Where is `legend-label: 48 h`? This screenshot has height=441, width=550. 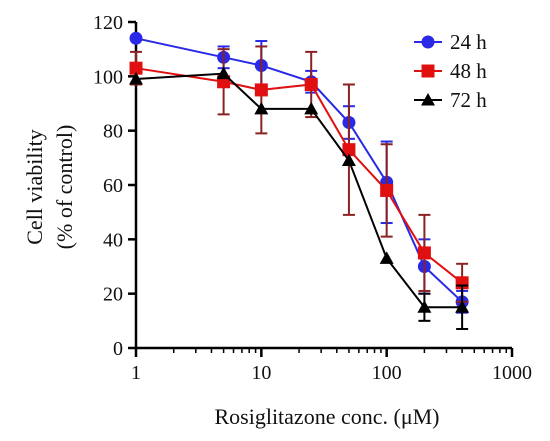 legend-label: 48 h is located at coordinates (468, 71).